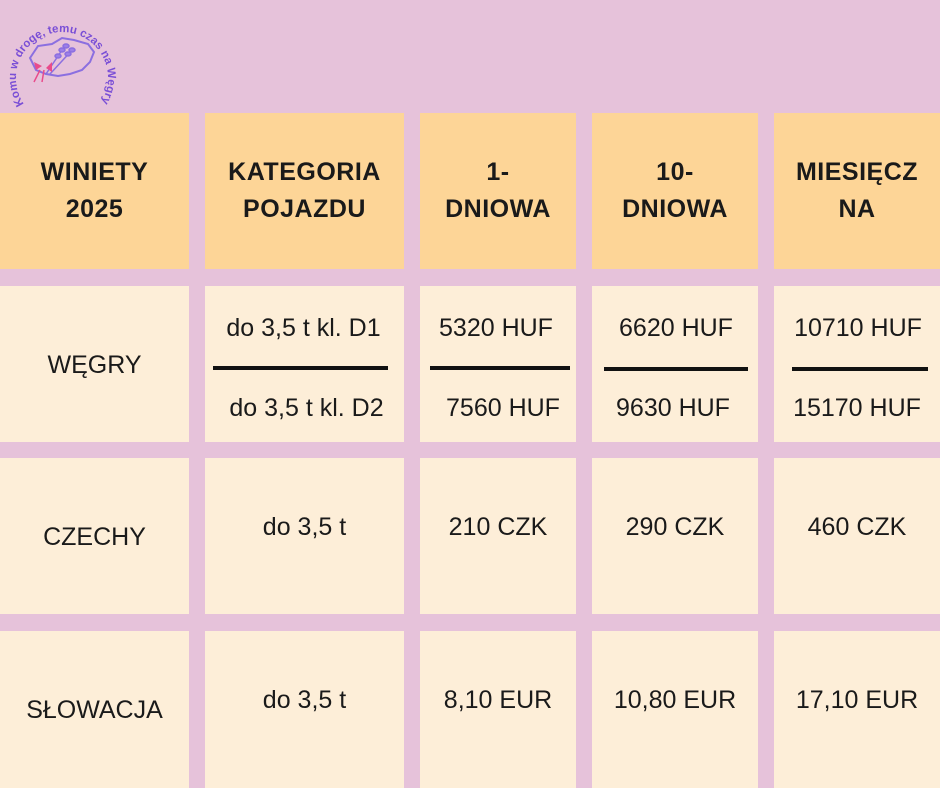 Image resolution: width=940 pixels, height=788 pixels. I want to click on price-month: 17,10 EUR, so click(857, 700).